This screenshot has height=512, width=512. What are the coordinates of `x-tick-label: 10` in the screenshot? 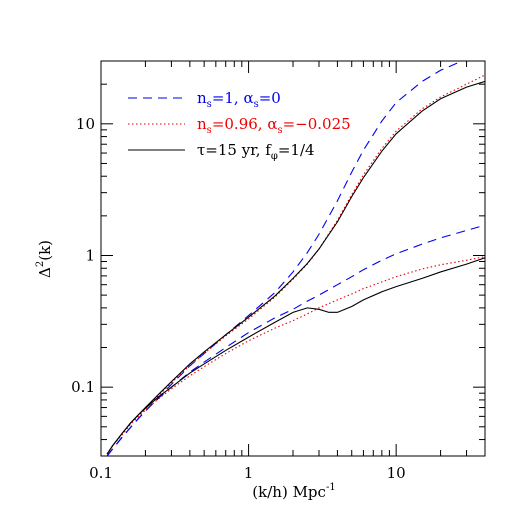 It's located at (396, 473).